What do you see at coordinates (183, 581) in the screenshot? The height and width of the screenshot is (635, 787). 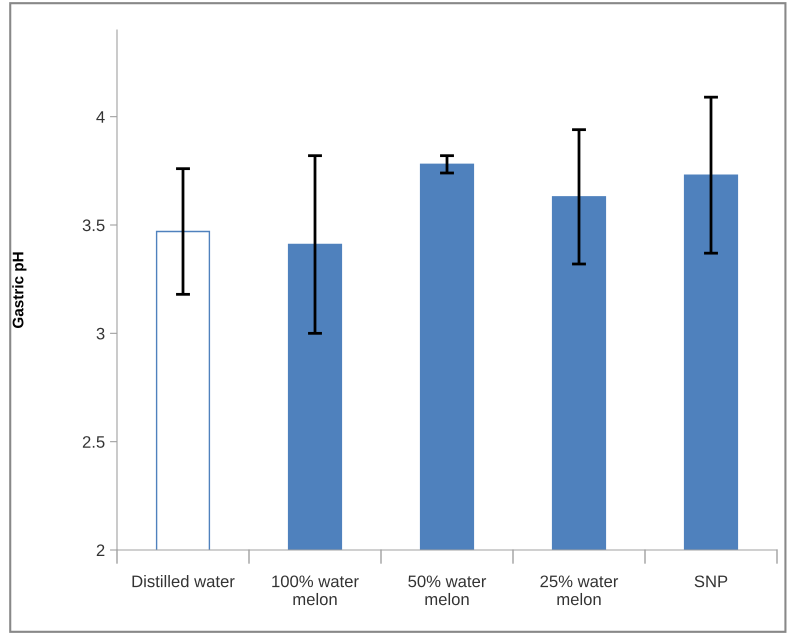 I see `x-tick-label: Distilled water` at bounding box center [183, 581].